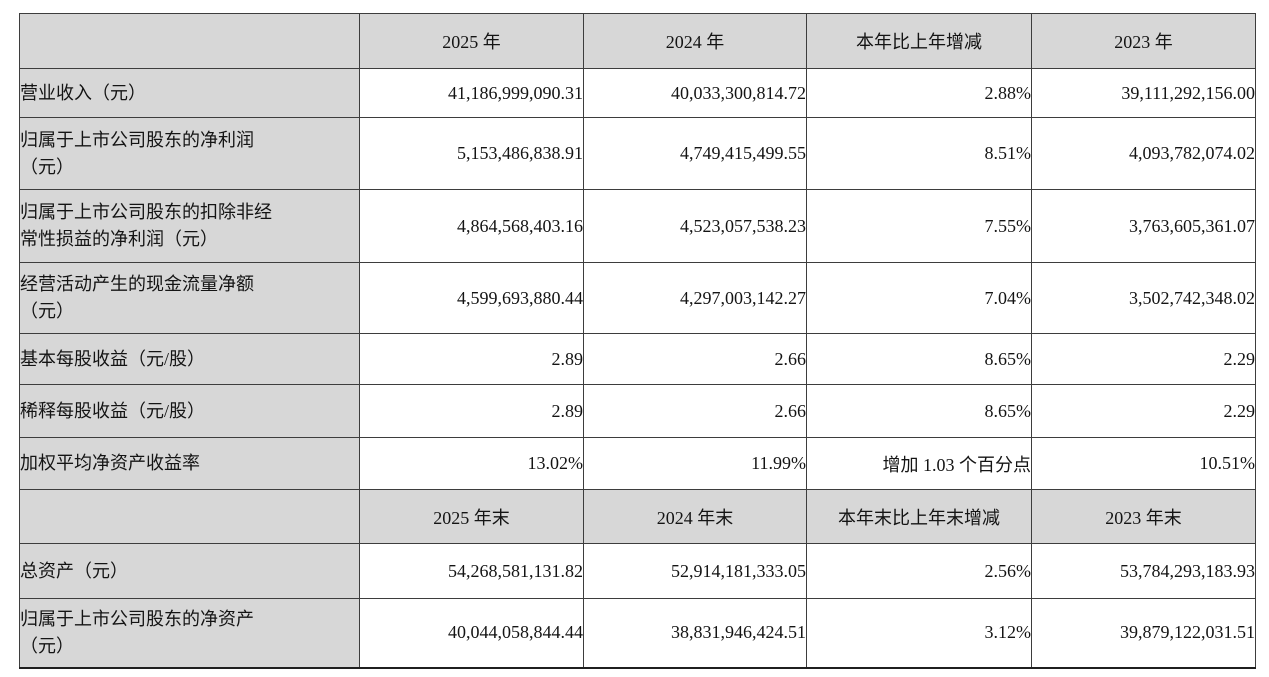 This screenshot has height=677, width=1269. Describe the element at coordinates (471, 298) in the screenshot. I see `cell-value: 4,599,693,880.44` at that location.